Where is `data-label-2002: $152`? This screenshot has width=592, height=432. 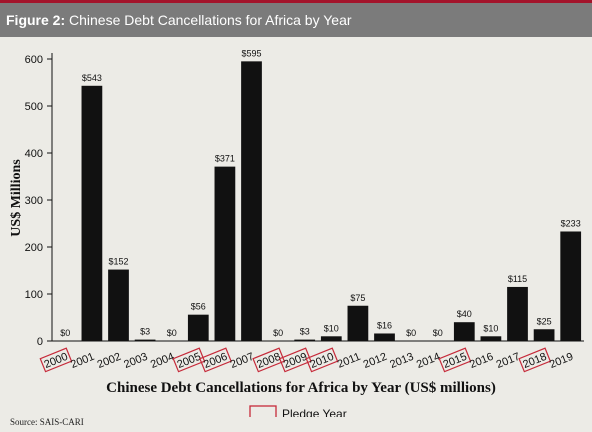
data-label-2002: $152 is located at coordinates (118, 262).